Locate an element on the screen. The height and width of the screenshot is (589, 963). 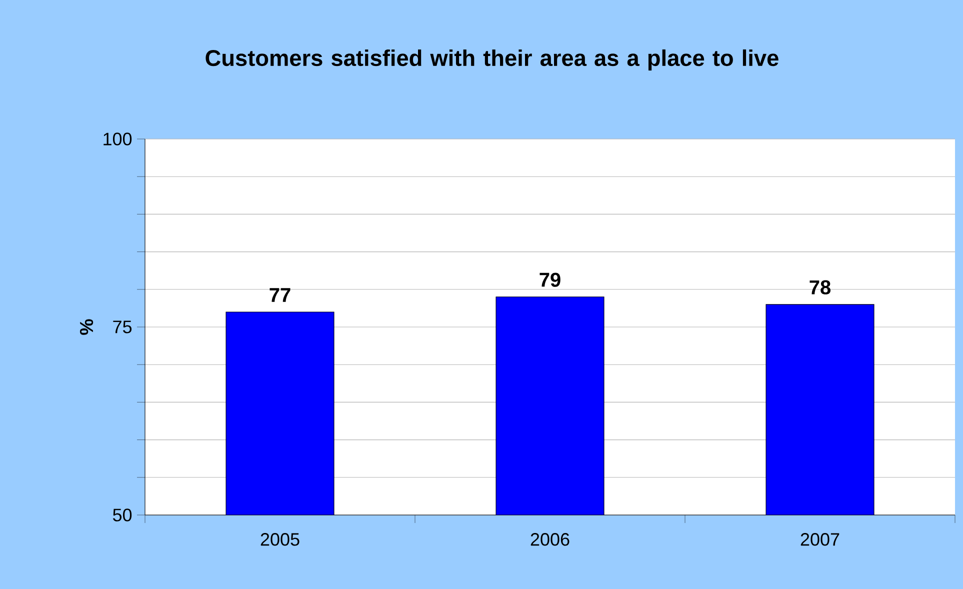
data-label: 78 is located at coordinates (820, 287).